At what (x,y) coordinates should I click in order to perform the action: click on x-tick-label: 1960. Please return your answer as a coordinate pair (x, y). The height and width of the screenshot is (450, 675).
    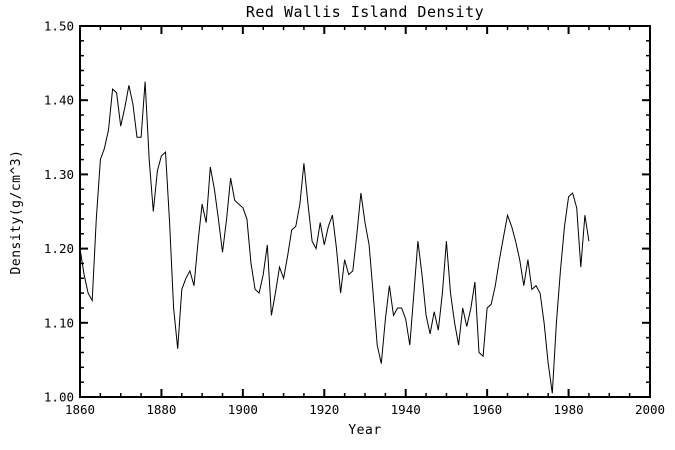
    Looking at the image, I should click on (487, 409).